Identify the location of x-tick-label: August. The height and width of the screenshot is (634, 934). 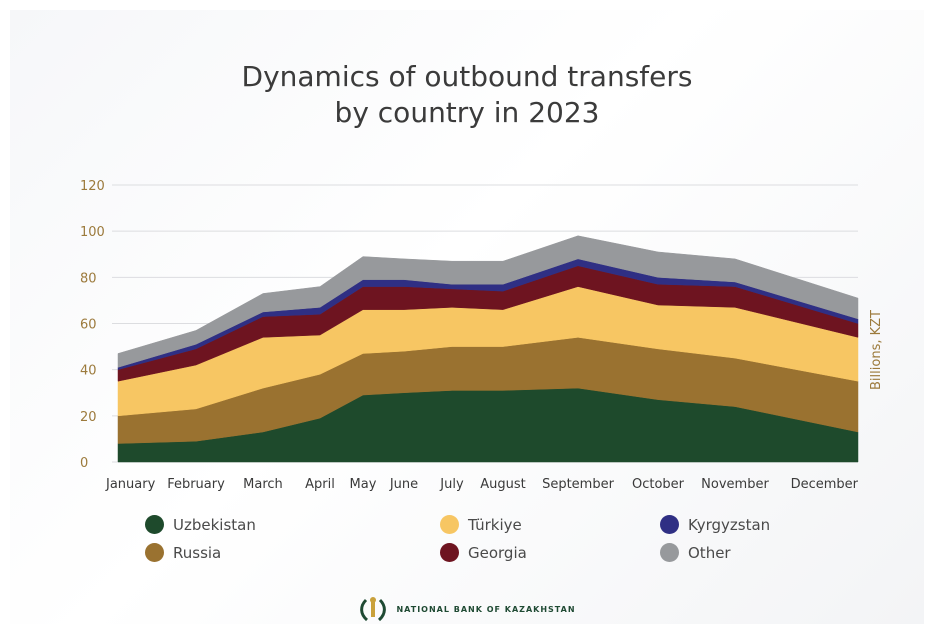
(503, 484).